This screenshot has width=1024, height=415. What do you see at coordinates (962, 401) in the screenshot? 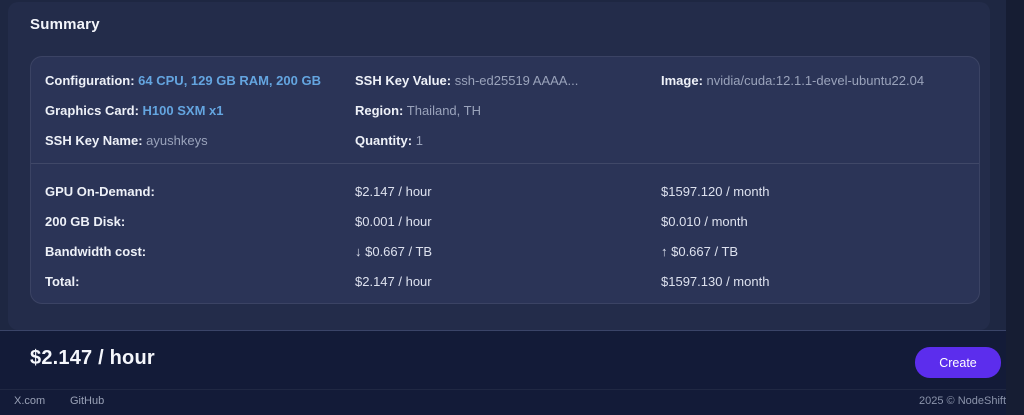
I see `footer-copyright: 2025 © NodeShift` at bounding box center [962, 401].